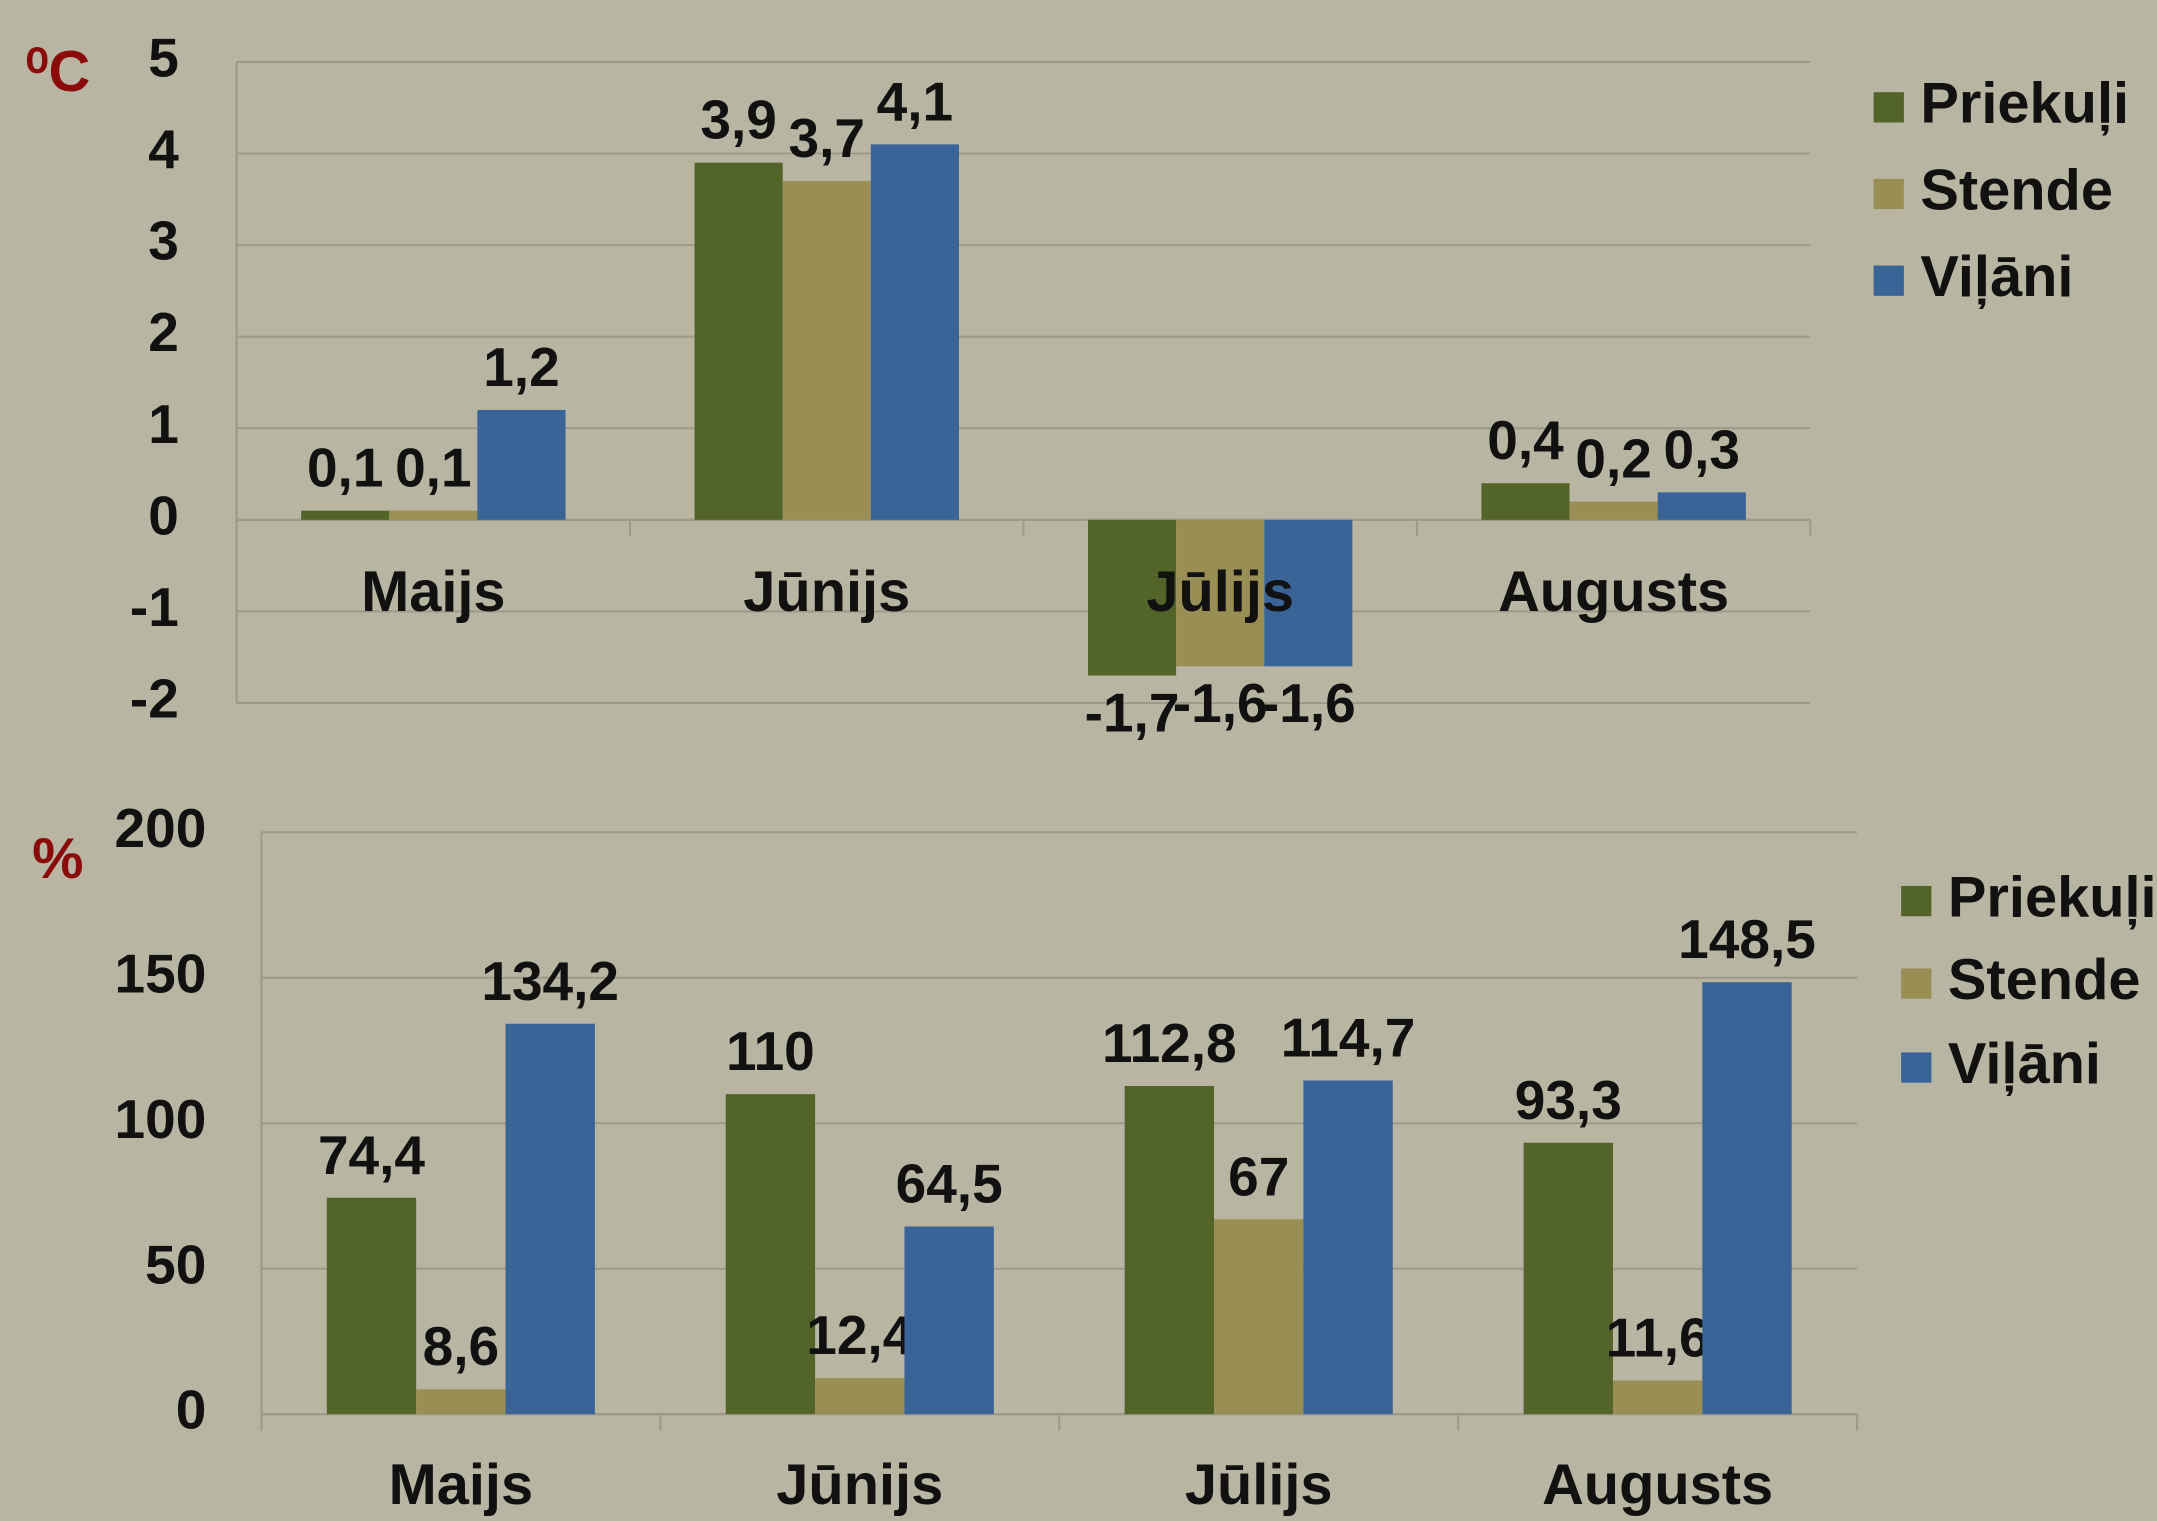 This screenshot has width=2157, height=1521. I want to click on data-label: 74,4, so click(371, 1155).